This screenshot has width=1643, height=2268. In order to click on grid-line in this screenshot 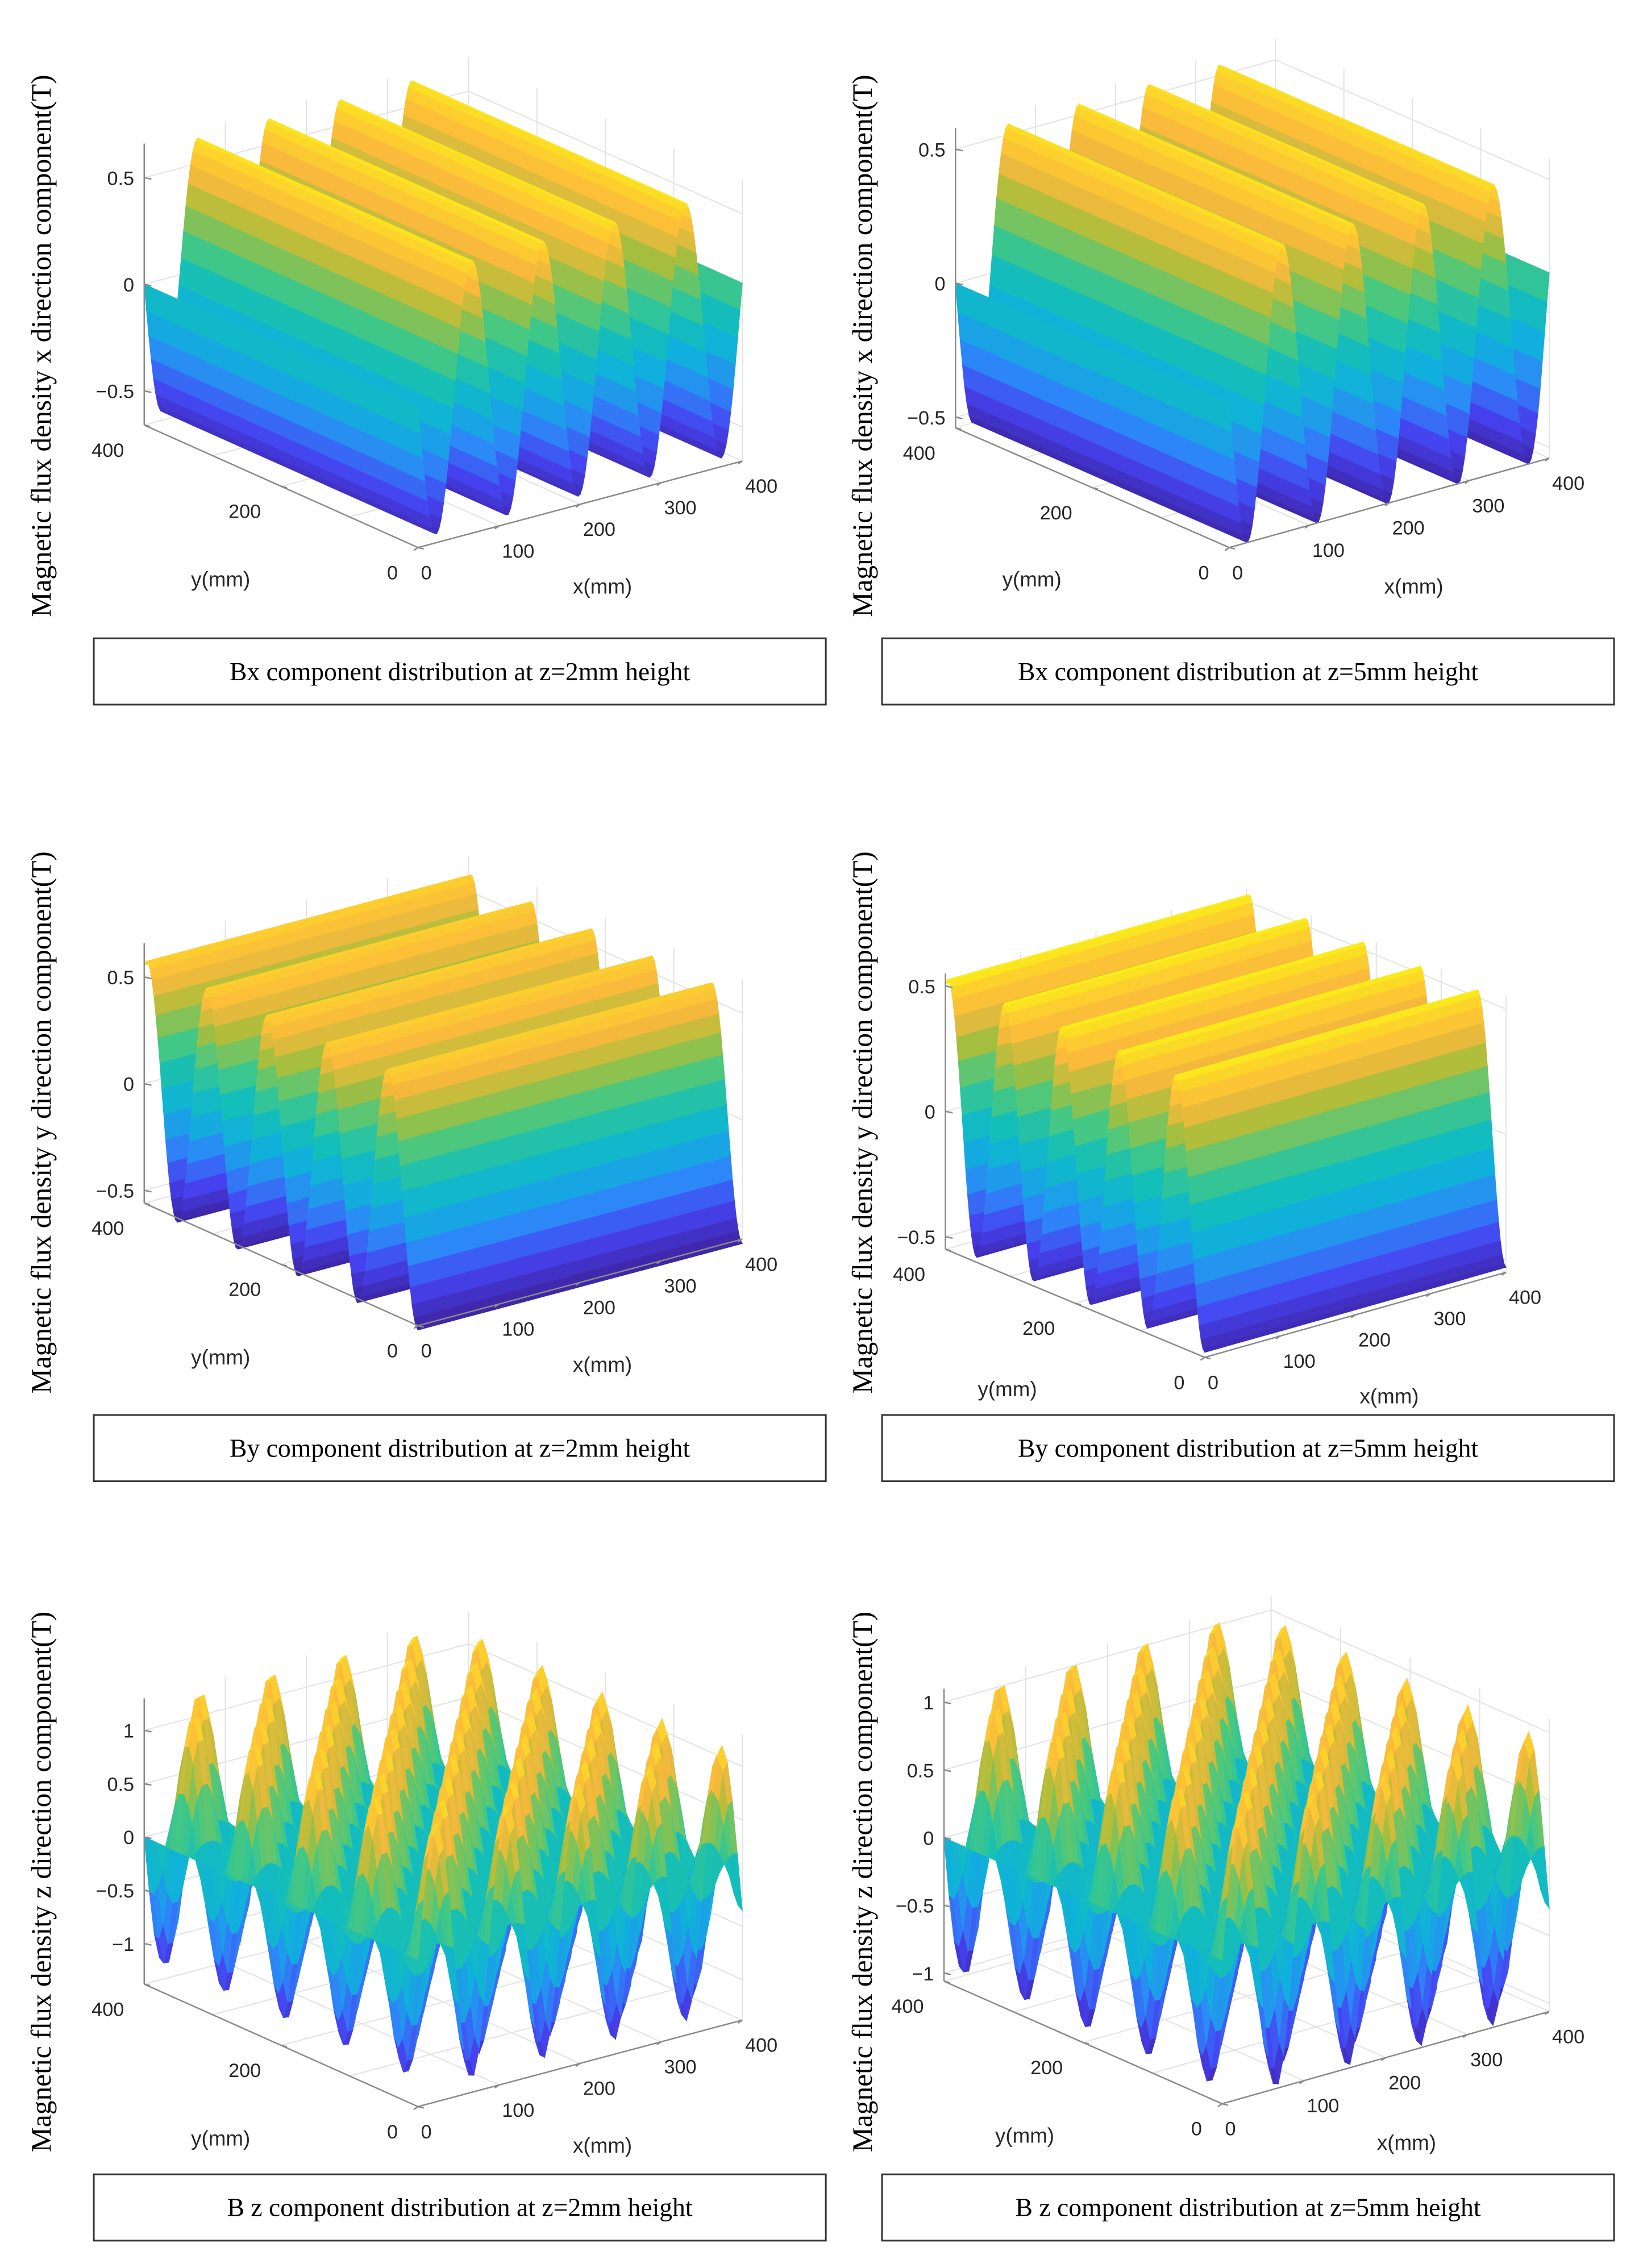, I will do `click(605, 152)`.